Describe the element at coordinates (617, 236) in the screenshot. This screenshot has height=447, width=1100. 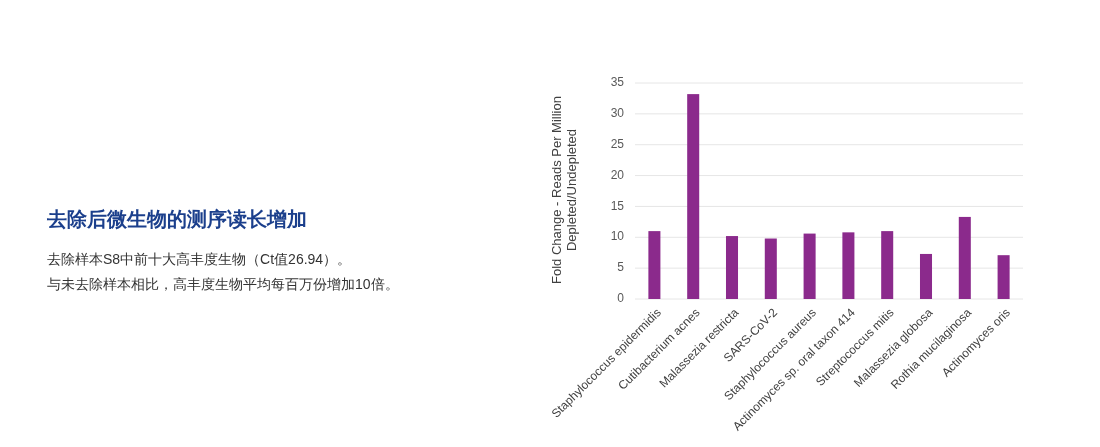
I see `y-tick-label: 10` at that location.